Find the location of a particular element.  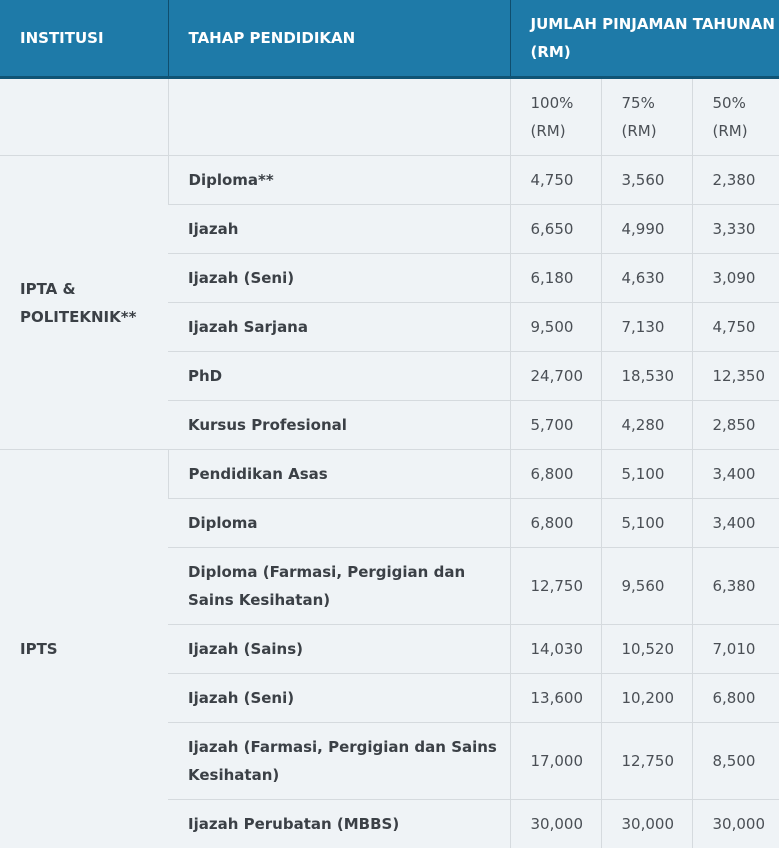

table-row: IPTS Pendidikan Asas 6,800 5,100 3,400 is located at coordinates (389, 474).